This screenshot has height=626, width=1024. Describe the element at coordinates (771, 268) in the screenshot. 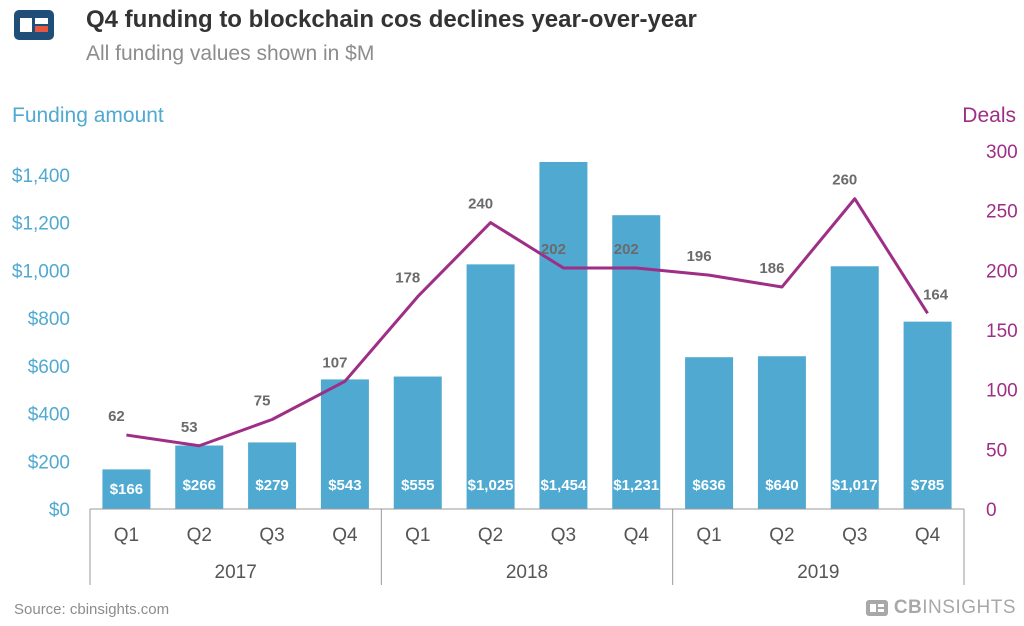

I see `deals-data-label: 186` at that location.